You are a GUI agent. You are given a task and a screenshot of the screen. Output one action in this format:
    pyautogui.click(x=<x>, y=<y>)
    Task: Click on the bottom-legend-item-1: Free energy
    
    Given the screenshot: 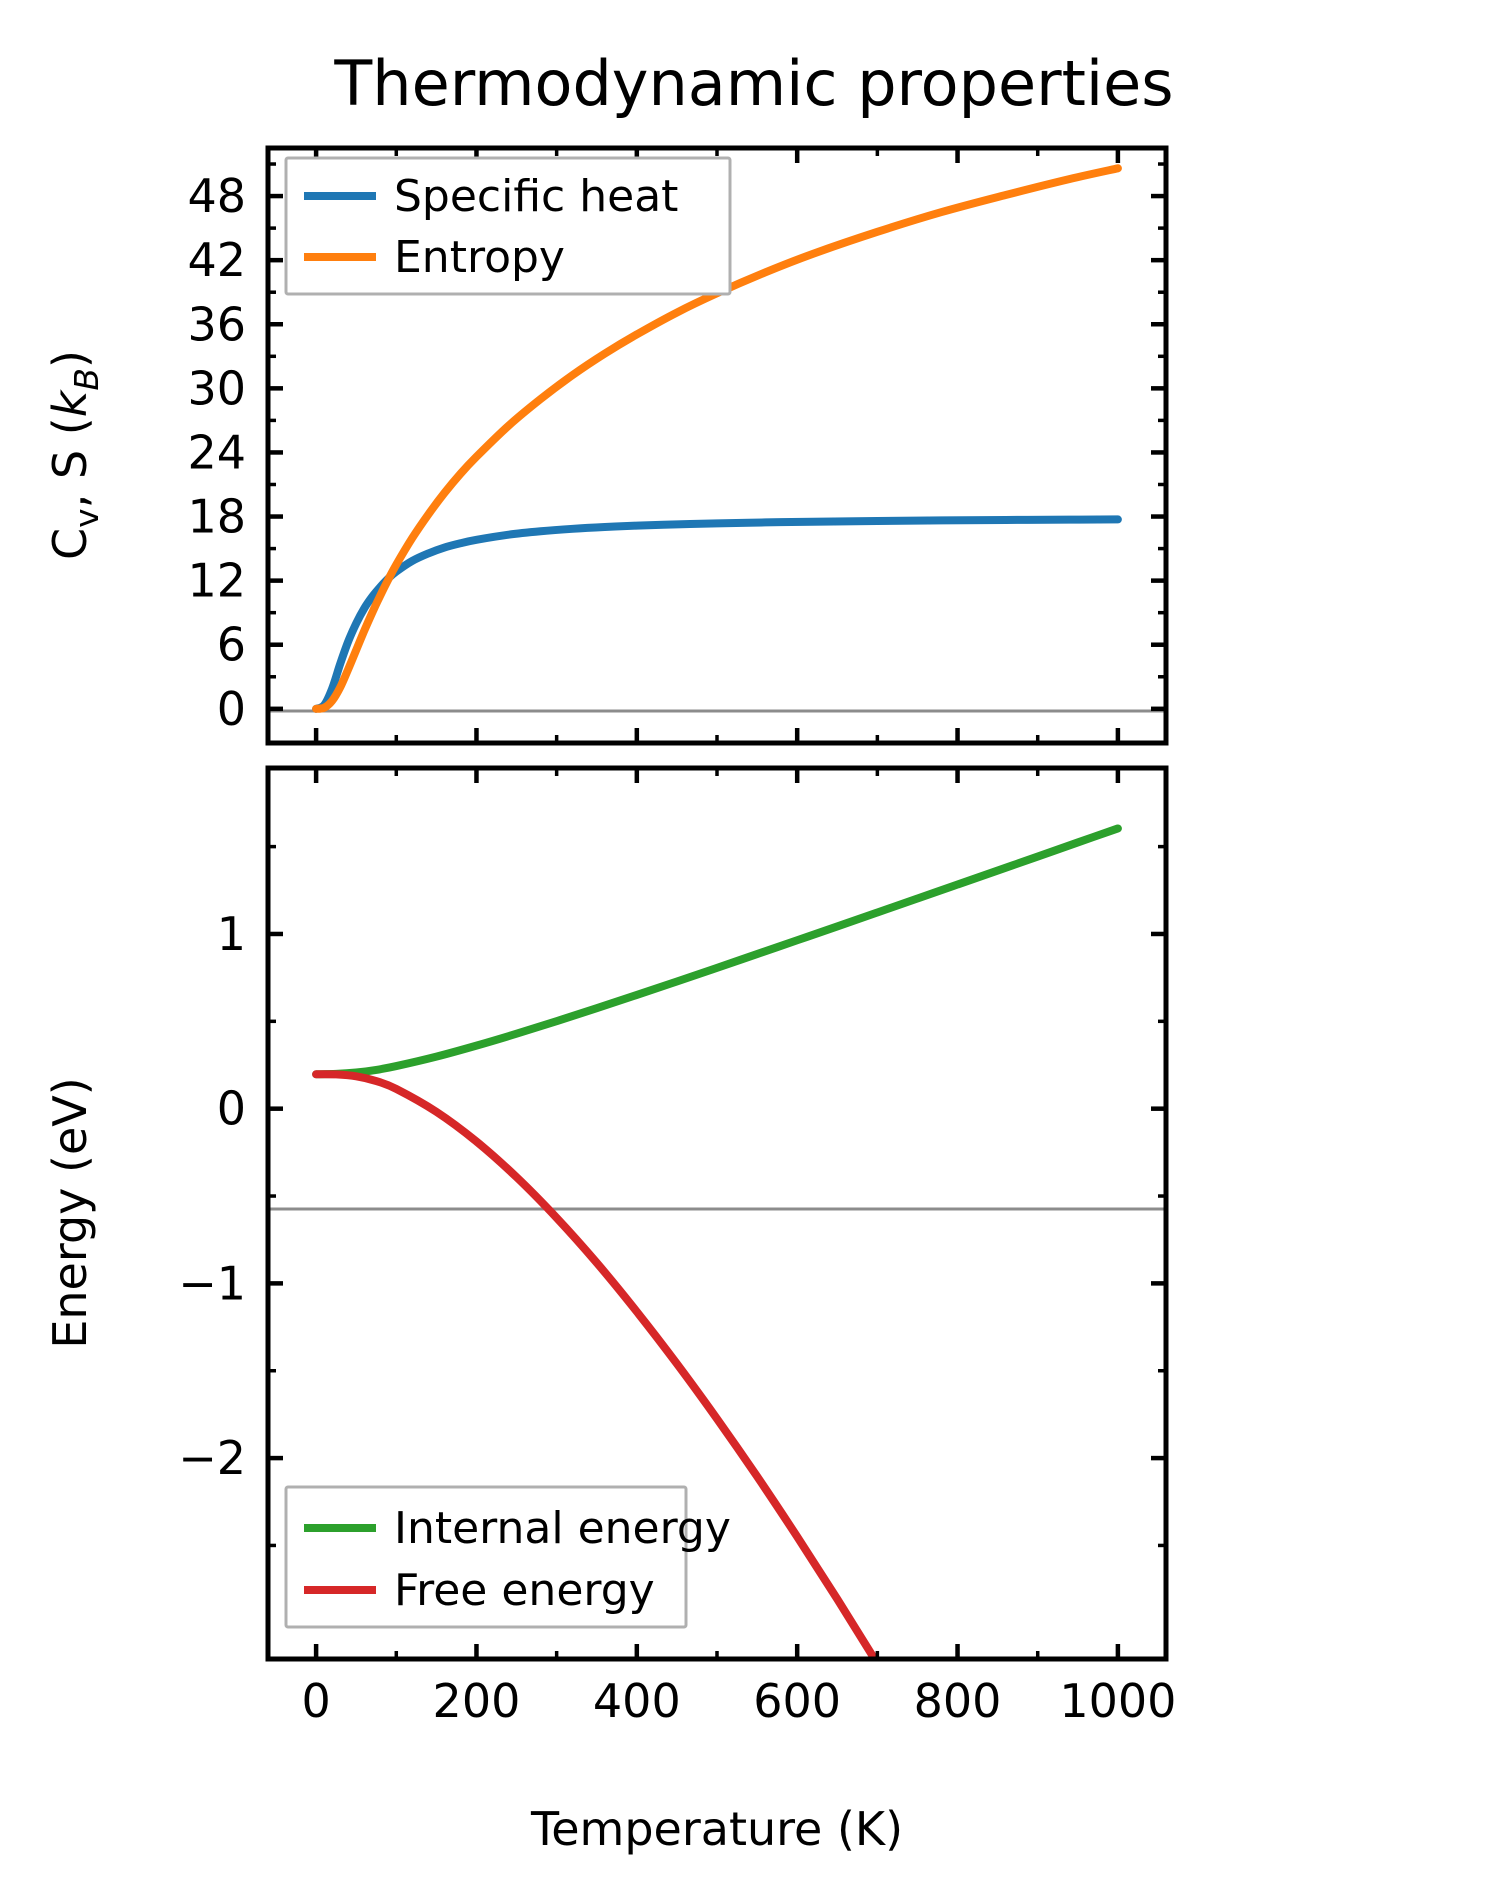 What is the action you would take?
    pyautogui.click(x=479, y=1590)
    